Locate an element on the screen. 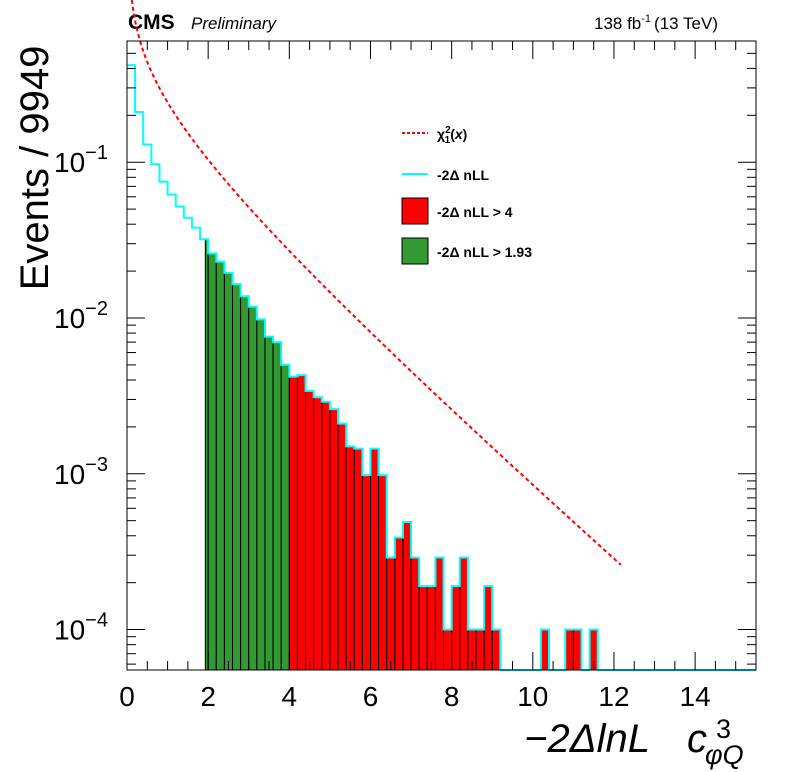  x-tick-label: 10 is located at coordinates (532, 696).